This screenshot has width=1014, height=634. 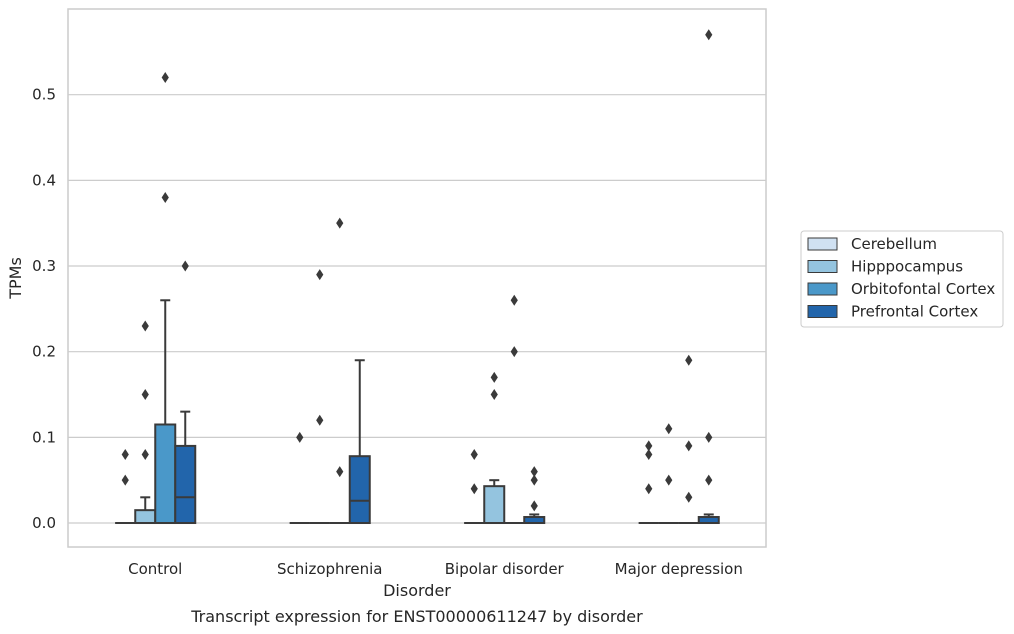 What do you see at coordinates (155, 569) in the screenshot?
I see `x-tick-label: Control` at bounding box center [155, 569].